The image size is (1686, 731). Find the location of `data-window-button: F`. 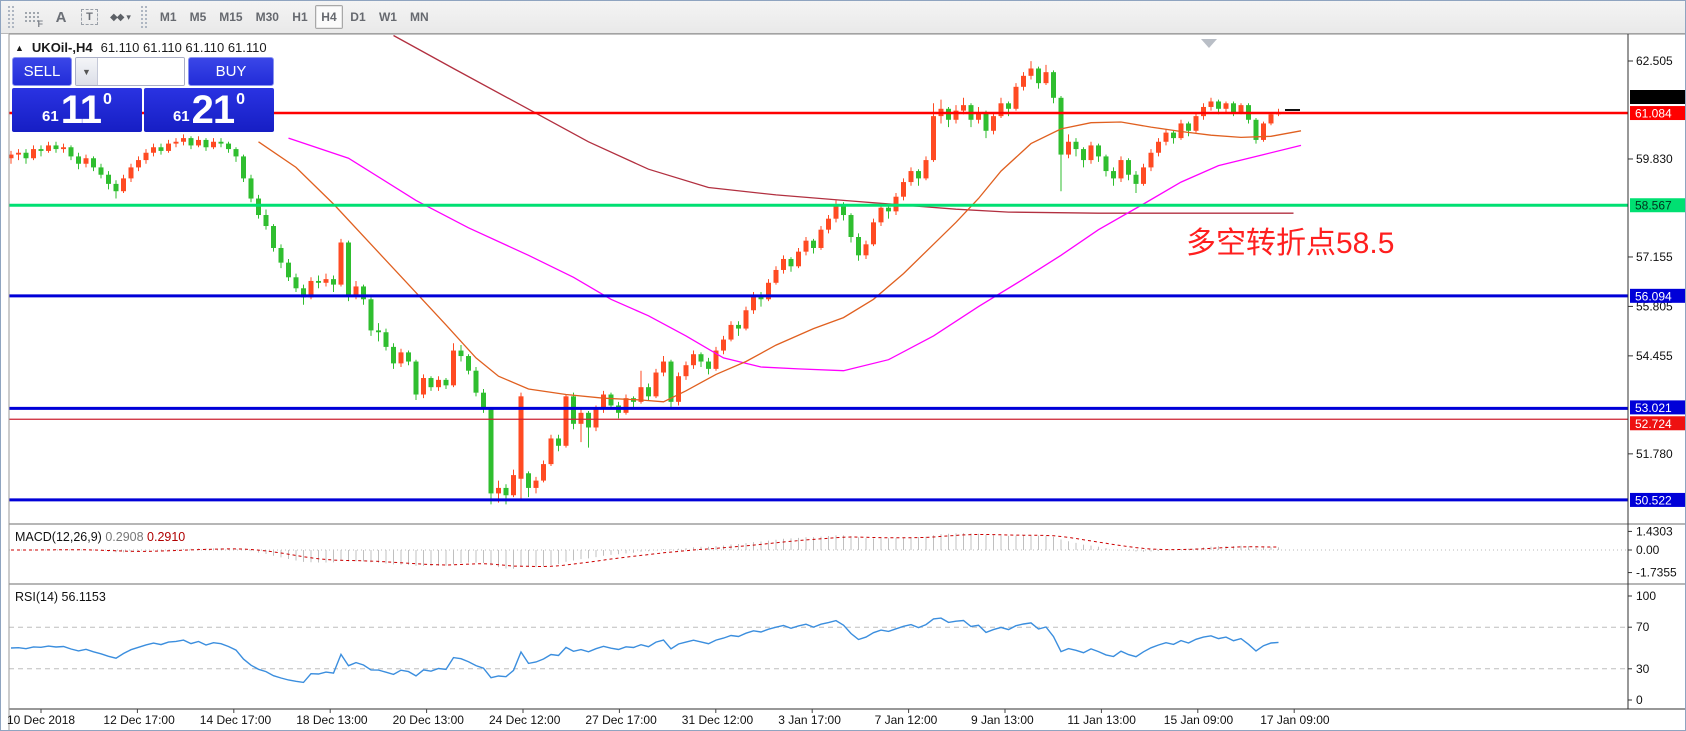

data-window-button: F is located at coordinates (32, 17).